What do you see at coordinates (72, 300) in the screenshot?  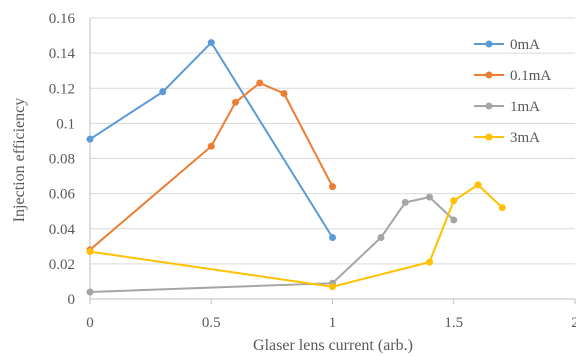 I see `y-tick-label: 0` at bounding box center [72, 300].